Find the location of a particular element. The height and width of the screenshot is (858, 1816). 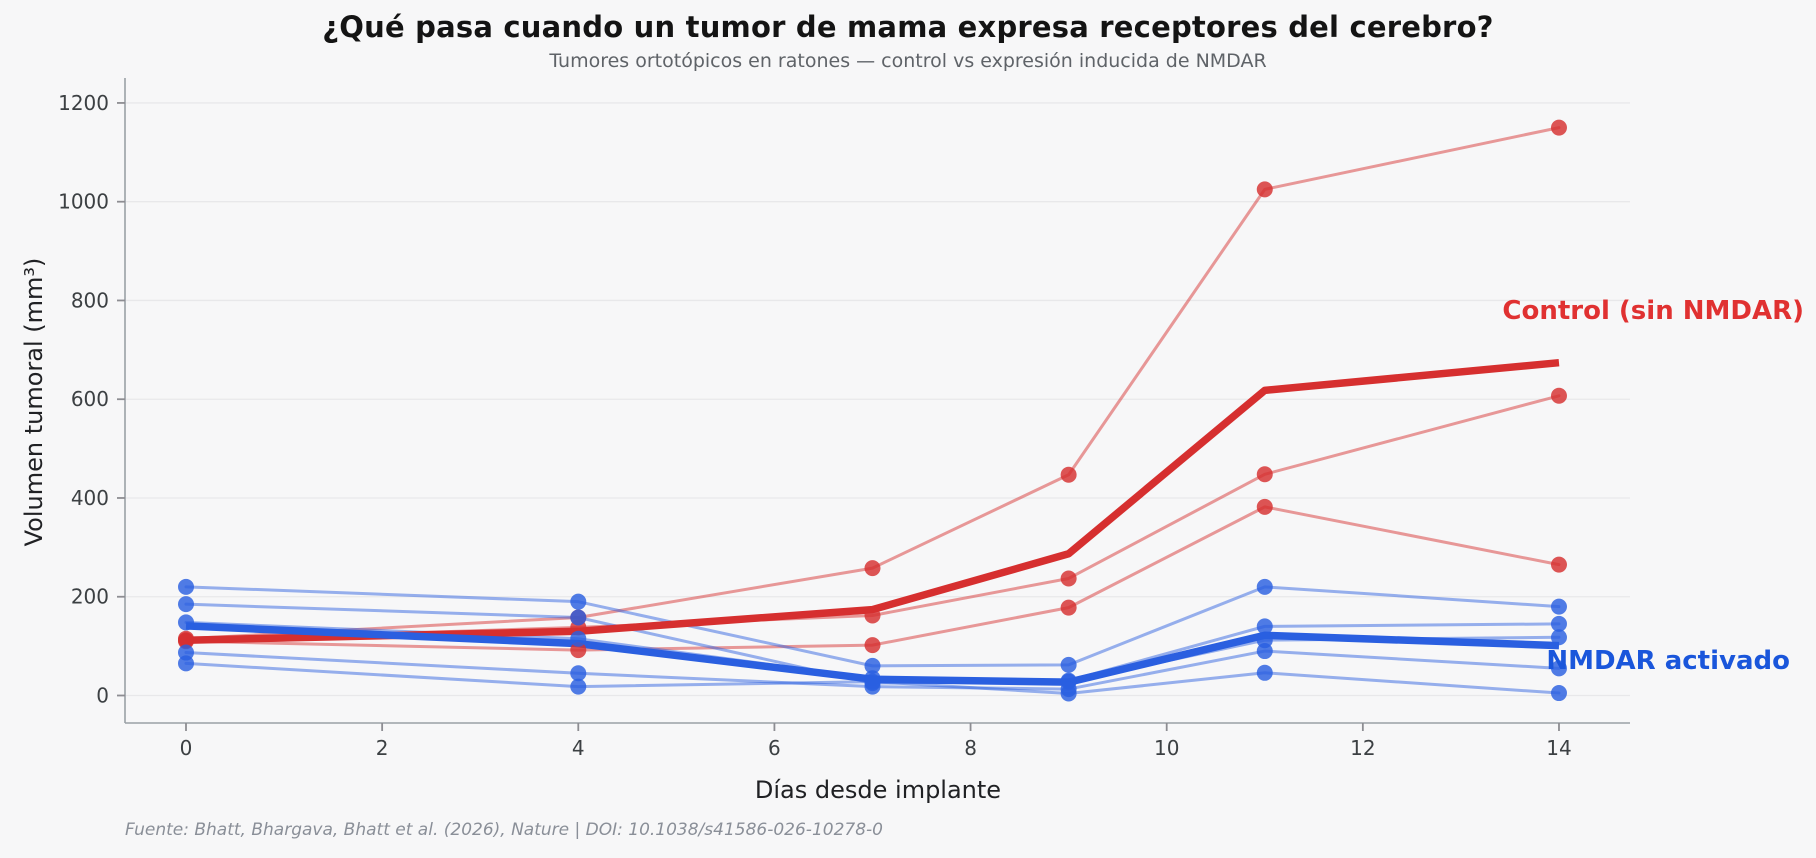

x-tick-label: 10 is located at coordinates (1166, 748).